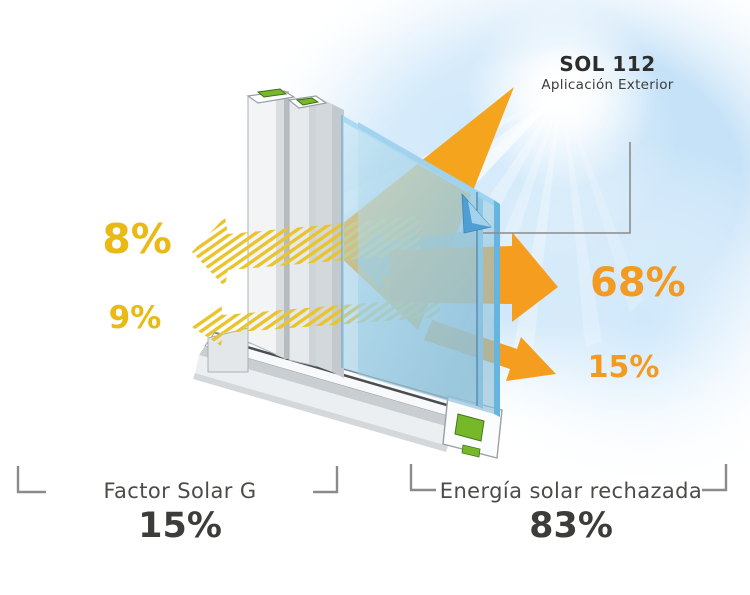 This screenshot has height=595, width=750. Describe the element at coordinates (623, 367) in the screenshot. I see `flow-label-reemitted-outside: 15%` at that location.